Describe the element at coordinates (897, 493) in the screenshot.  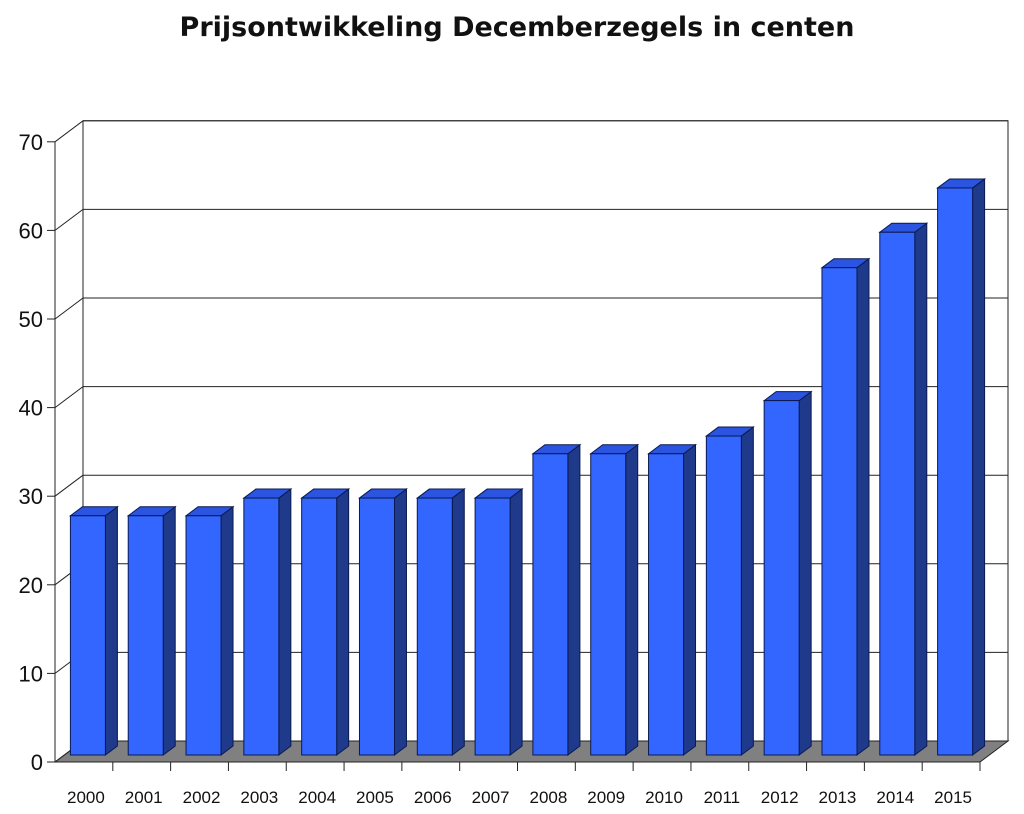
I see `bar-2014` at that location.